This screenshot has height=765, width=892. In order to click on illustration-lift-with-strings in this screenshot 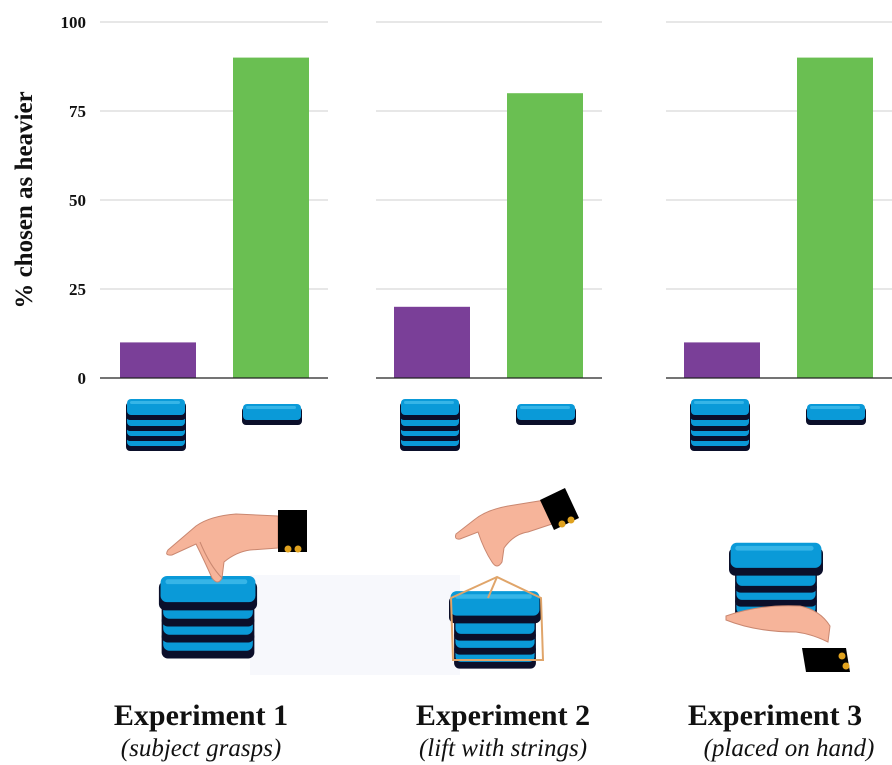, I will do `click(514, 578)`.